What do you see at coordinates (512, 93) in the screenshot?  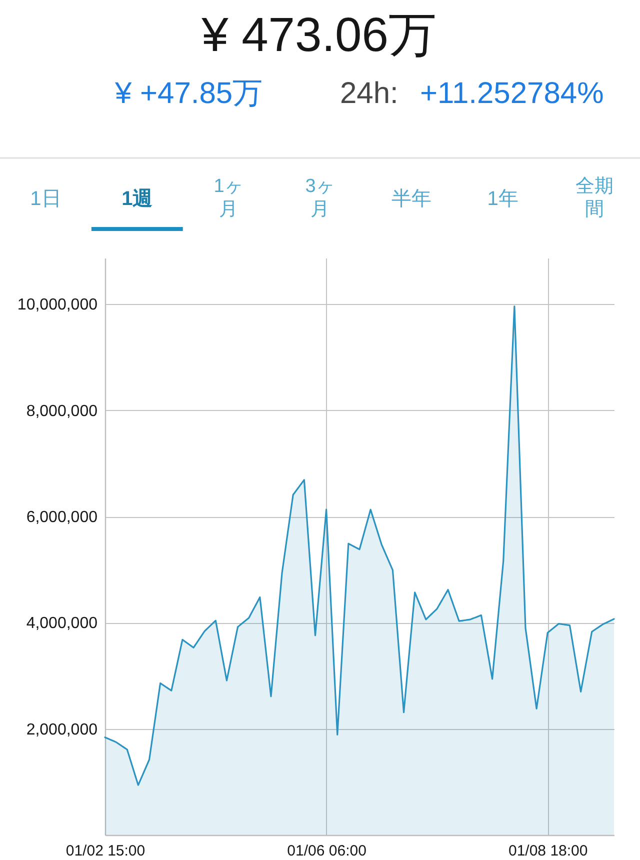 I see `text: +11.252784%` at bounding box center [512, 93].